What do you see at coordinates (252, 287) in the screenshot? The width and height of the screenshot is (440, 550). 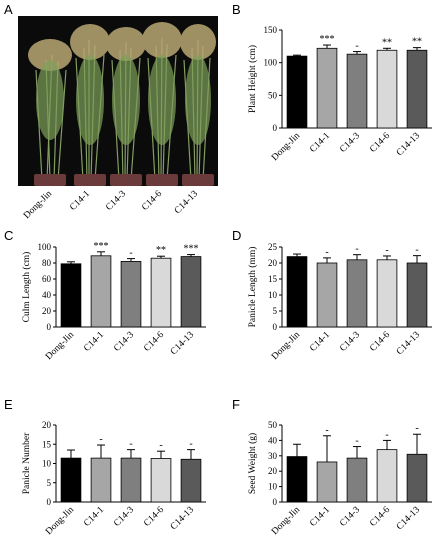 I see `y-axis-label: Panicle Length (mm)` at bounding box center [252, 287].